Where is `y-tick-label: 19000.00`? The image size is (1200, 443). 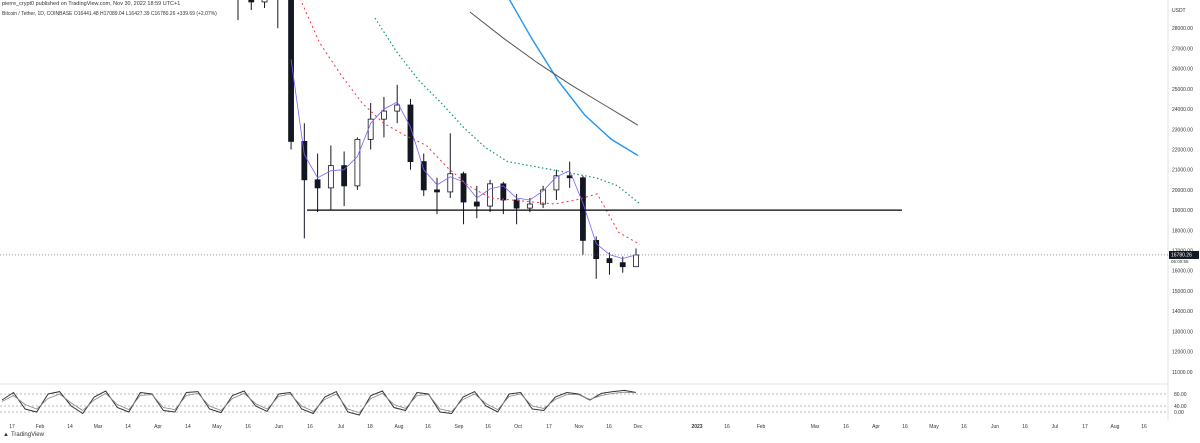
y-tick-label: 19000.00 is located at coordinates (1182, 211).